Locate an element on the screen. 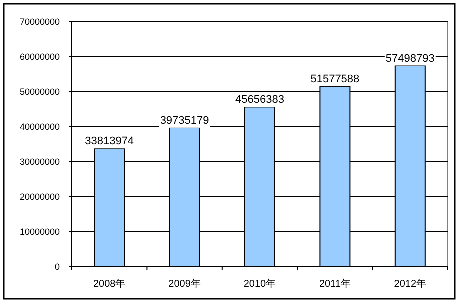 Image resolution: width=460 pixels, height=305 pixels. x-tick-label: 2011年 is located at coordinates (335, 284).